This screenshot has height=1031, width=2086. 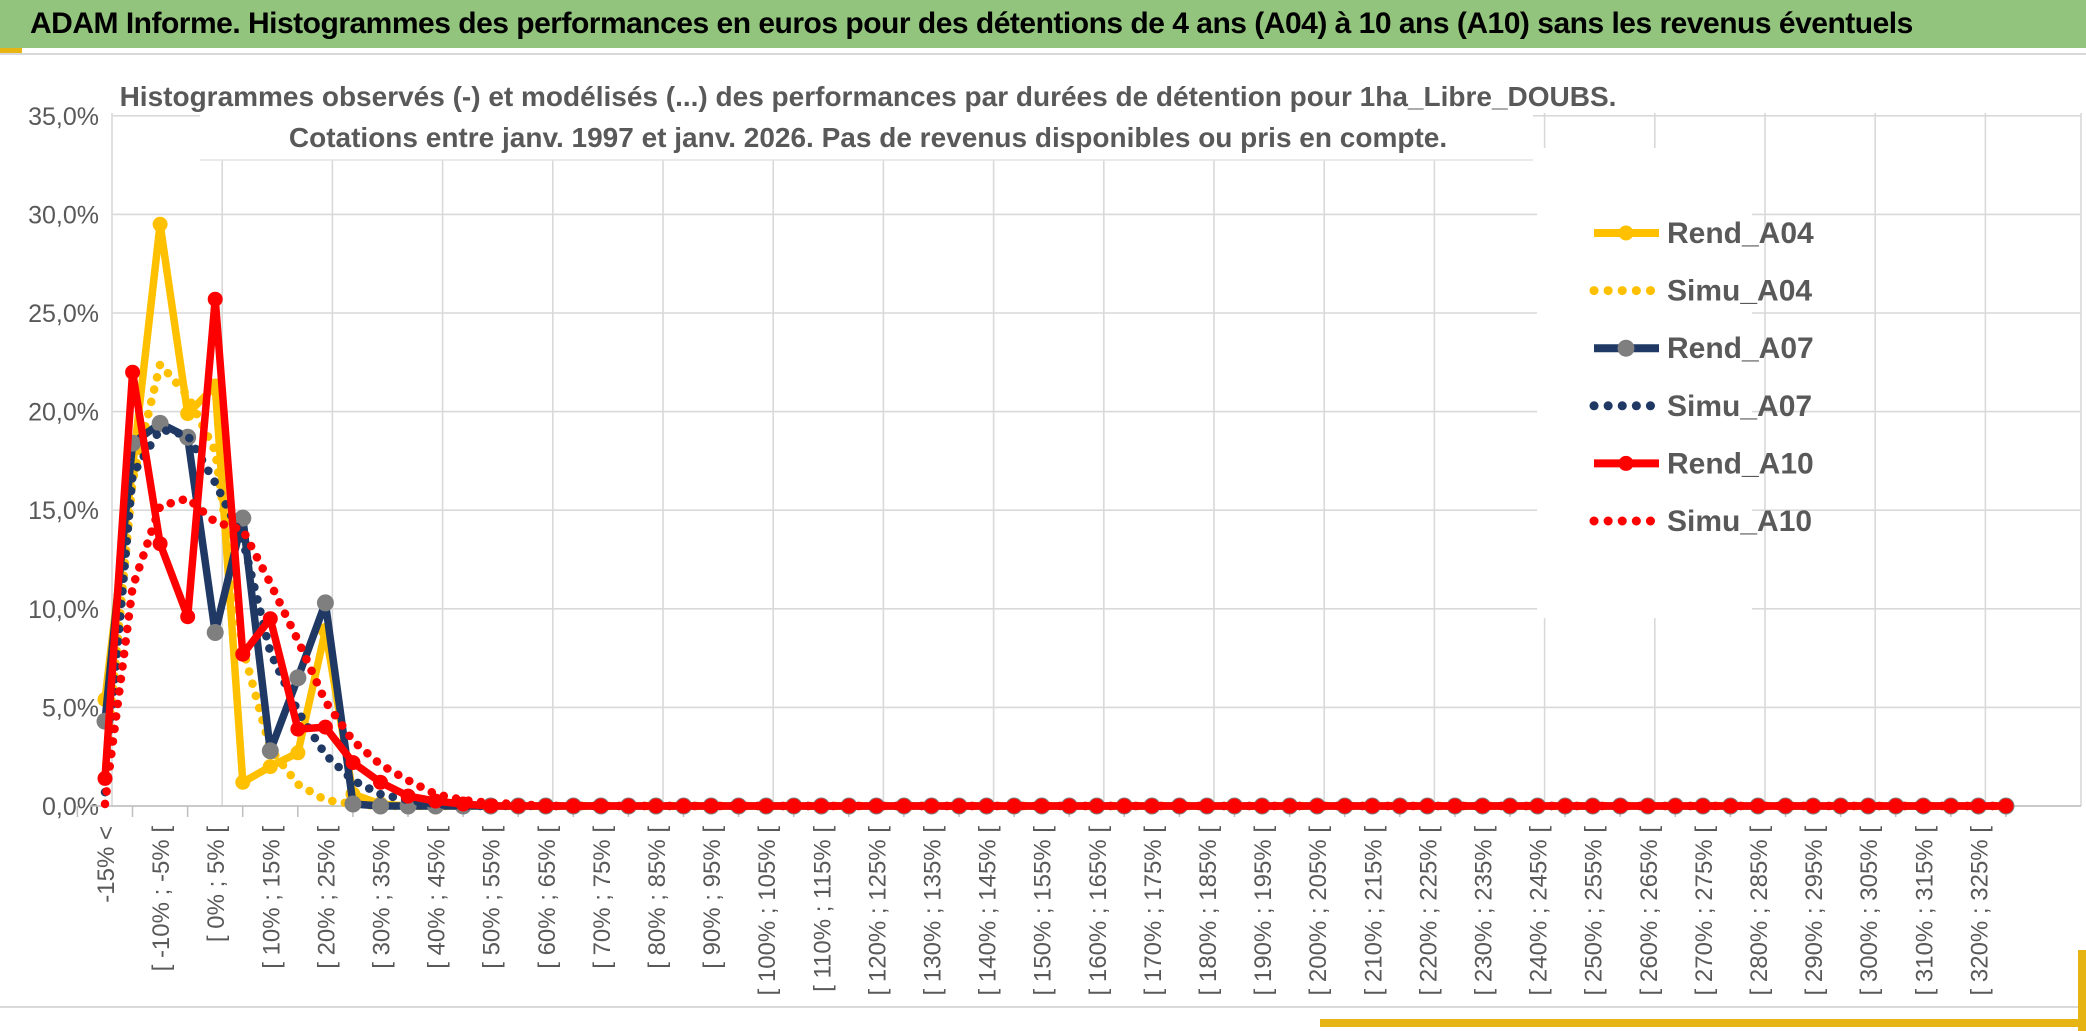 What do you see at coordinates (11, 51) in the screenshot?
I see `gold-accent-top-left` at bounding box center [11, 51].